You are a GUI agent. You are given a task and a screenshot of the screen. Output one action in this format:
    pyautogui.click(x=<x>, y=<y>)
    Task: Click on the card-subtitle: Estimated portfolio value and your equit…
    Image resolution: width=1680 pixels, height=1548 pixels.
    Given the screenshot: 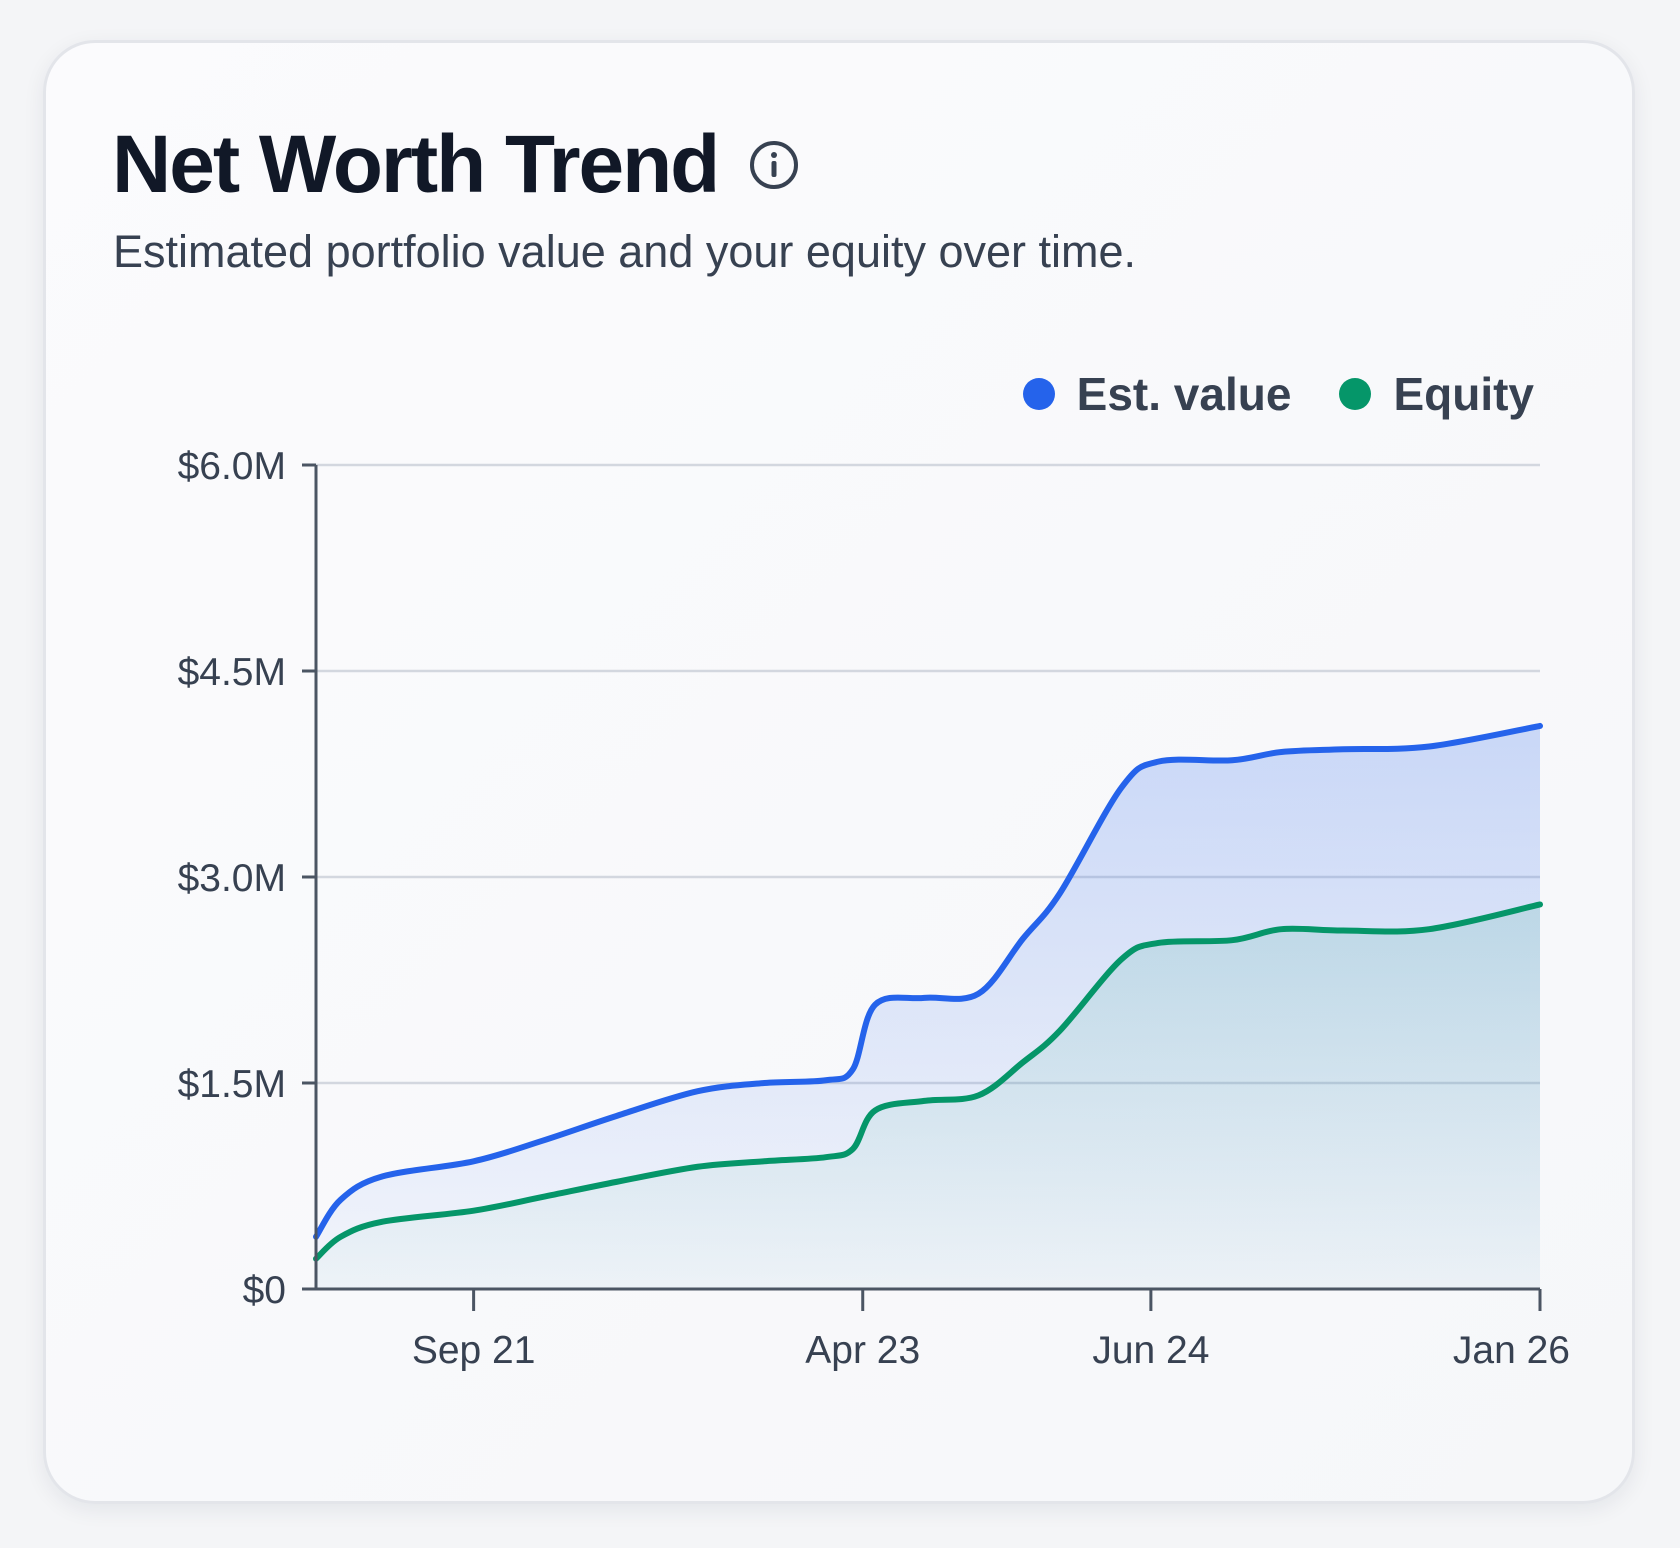 What is the action you would take?
    pyautogui.click(x=625, y=251)
    